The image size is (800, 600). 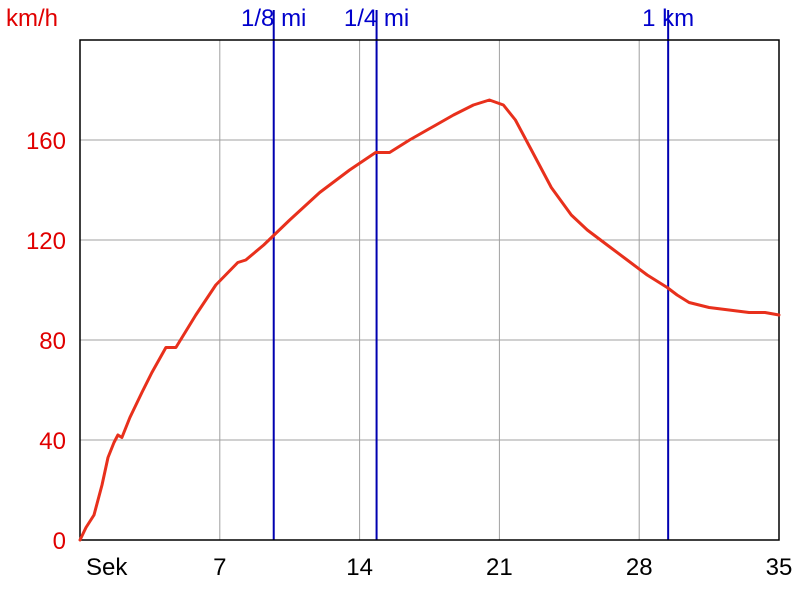 I want to click on x-tick-labels: 7 14 21 28 35, so click(x=502, y=567).